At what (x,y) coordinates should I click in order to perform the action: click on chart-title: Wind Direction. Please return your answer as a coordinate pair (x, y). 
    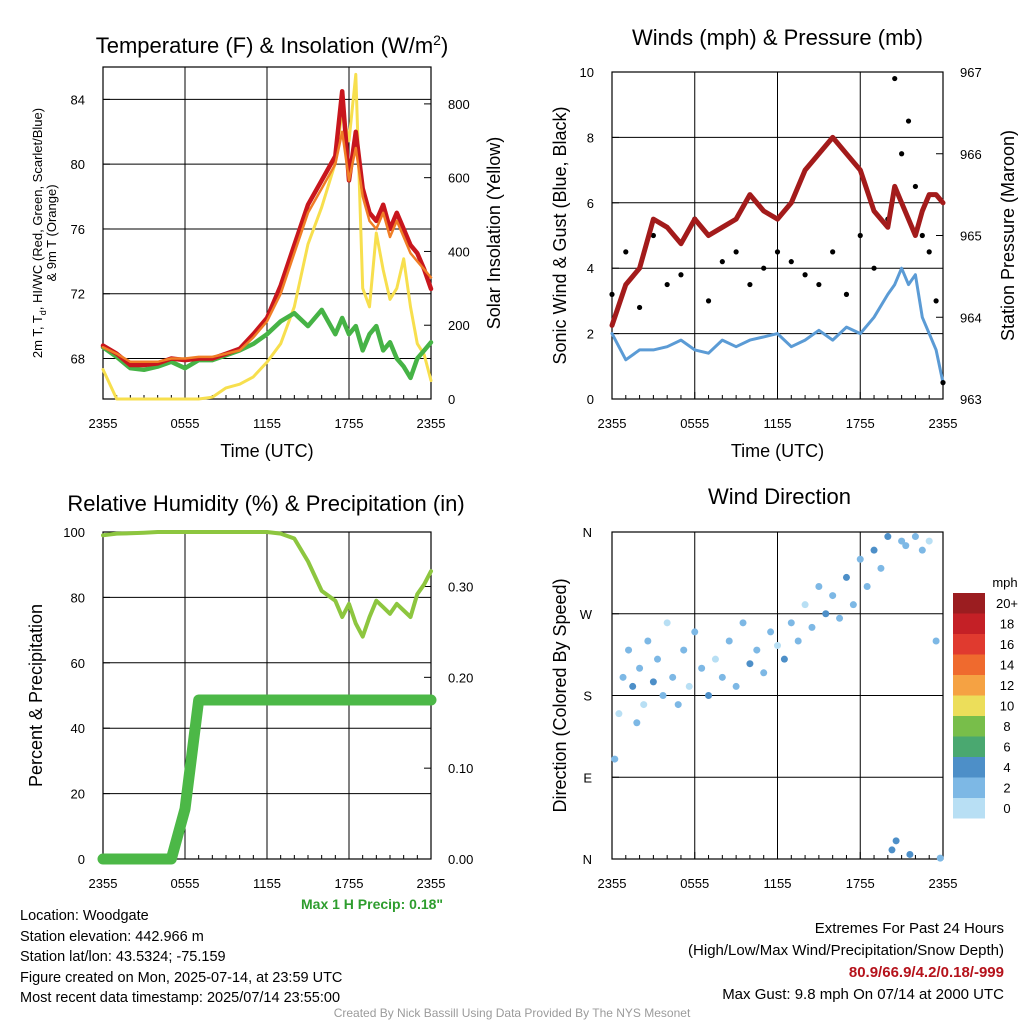
    Looking at the image, I should click on (779, 496).